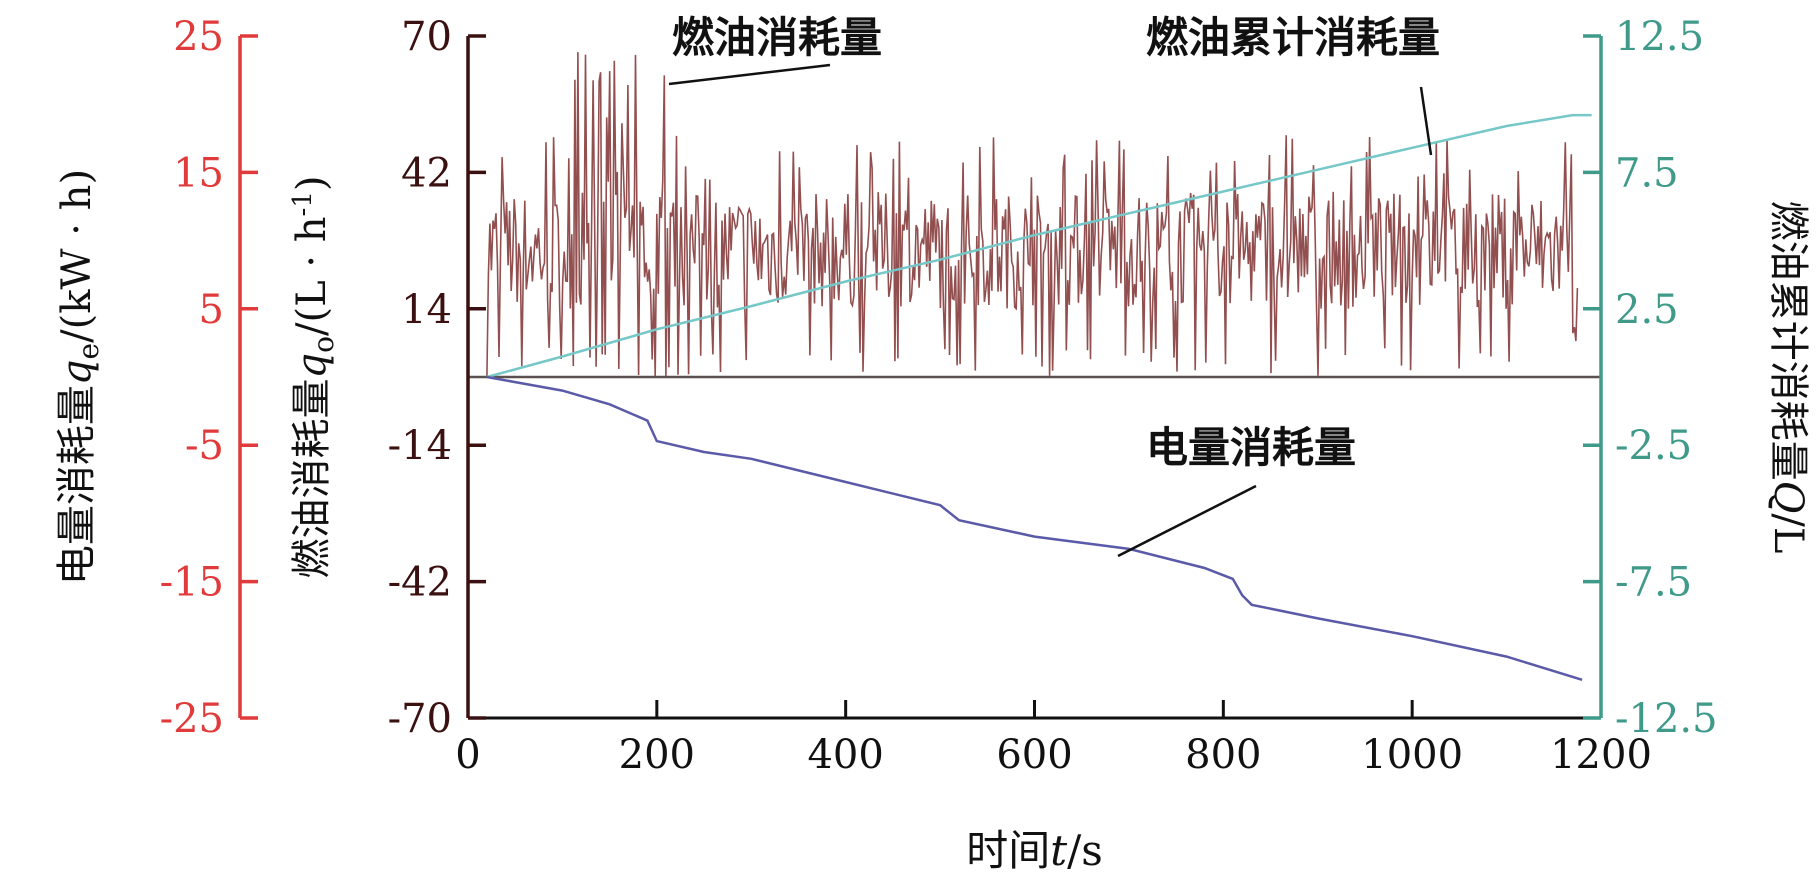 The width and height of the screenshot is (1819, 888). I want to click on y-axis-fuel-label: 燃油消耗量qo/(L · h-1), so click(314, 377).